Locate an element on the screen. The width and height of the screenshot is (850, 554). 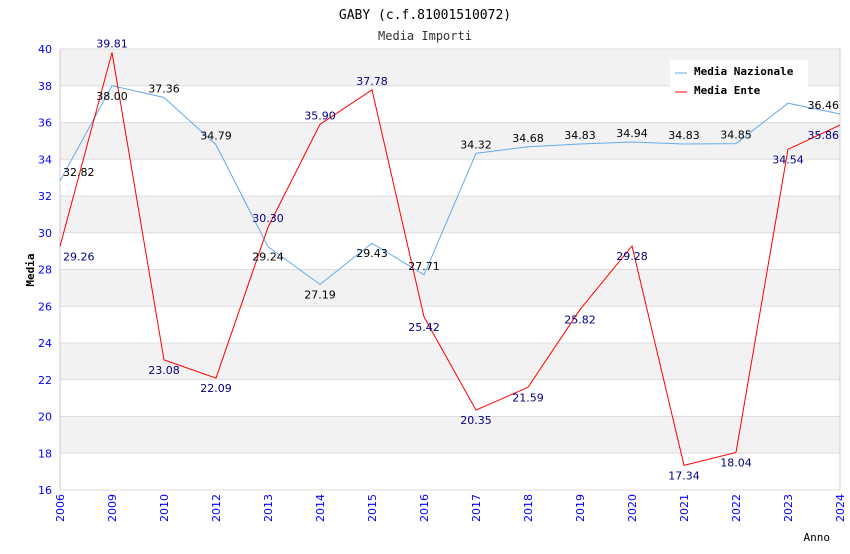
data-label-nazionale: 38.00 is located at coordinates (112, 96).